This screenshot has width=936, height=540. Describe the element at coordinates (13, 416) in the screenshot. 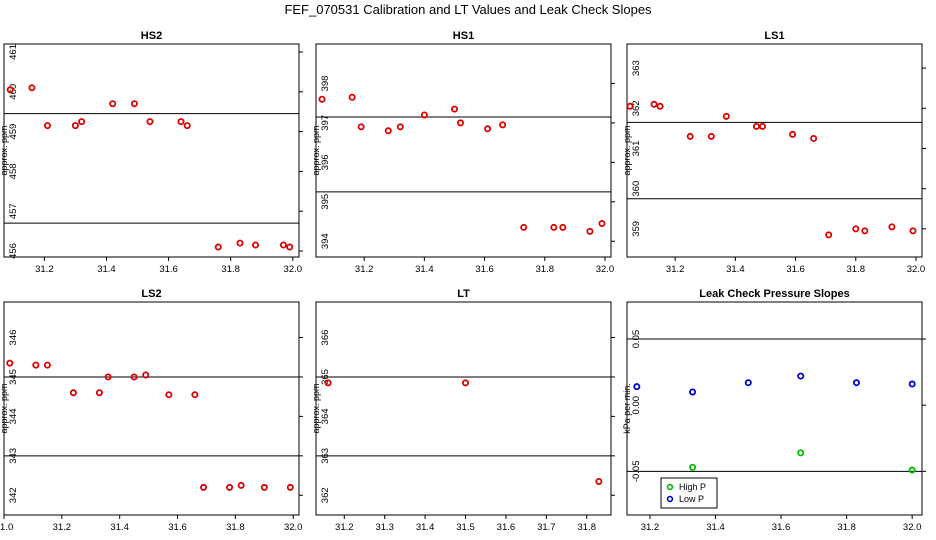

I see `y-tick-label: 344` at that location.